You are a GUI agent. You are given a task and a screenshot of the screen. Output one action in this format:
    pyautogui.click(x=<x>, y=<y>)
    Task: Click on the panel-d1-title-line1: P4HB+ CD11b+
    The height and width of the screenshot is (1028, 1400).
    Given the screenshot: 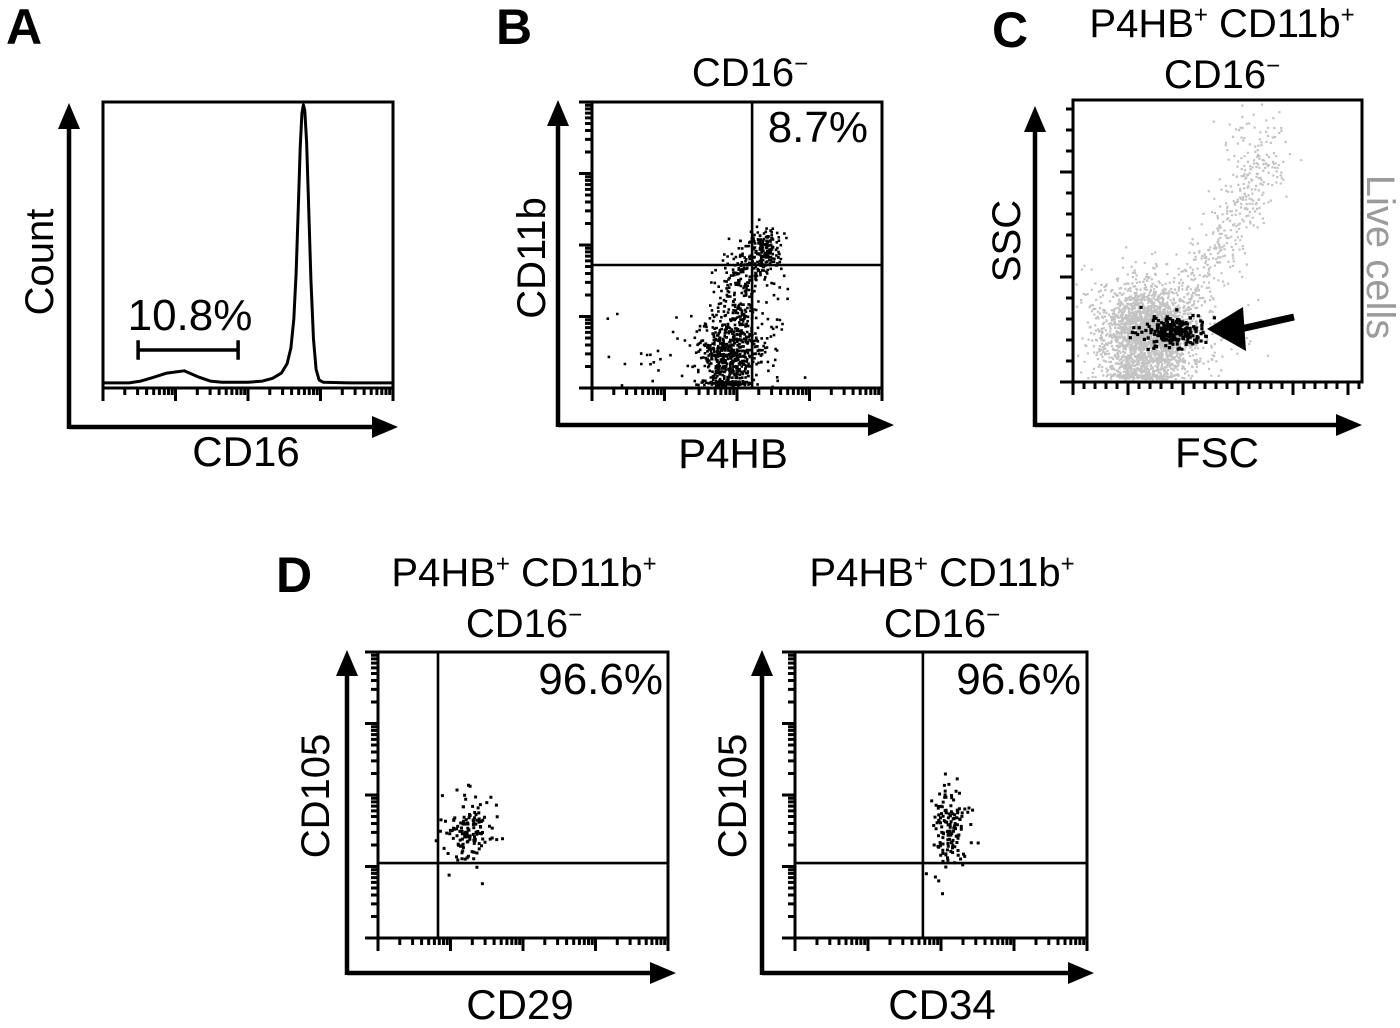 What is the action you would take?
    pyautogui.click(x=524, y=572)
    